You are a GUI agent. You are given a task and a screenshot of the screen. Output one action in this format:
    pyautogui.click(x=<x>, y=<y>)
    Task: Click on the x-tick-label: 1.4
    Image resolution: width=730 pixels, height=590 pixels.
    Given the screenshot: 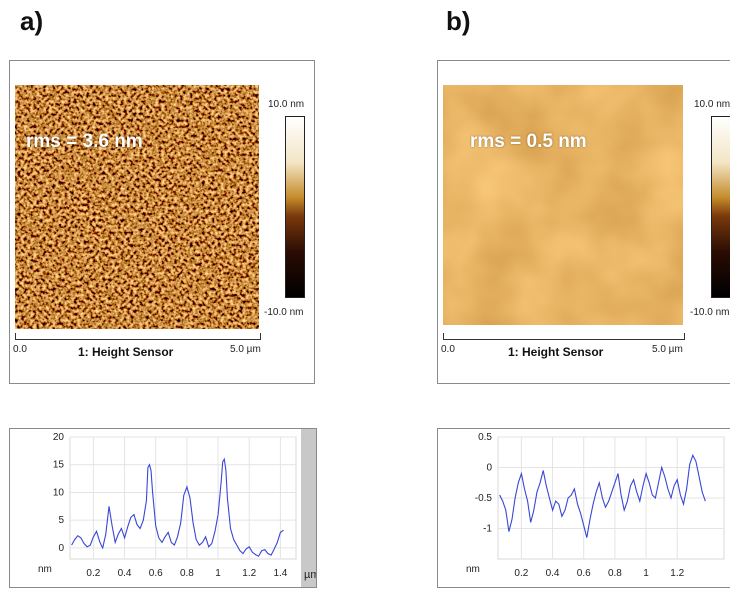 What is the action you would take?
    pyautogui.click(x=280, y=573)
    